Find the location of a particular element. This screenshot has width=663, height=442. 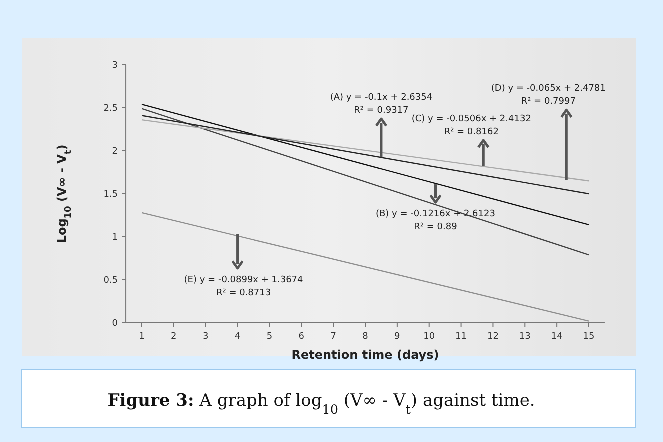

y-tick-label: 3 is located at coordinates (115, 66).